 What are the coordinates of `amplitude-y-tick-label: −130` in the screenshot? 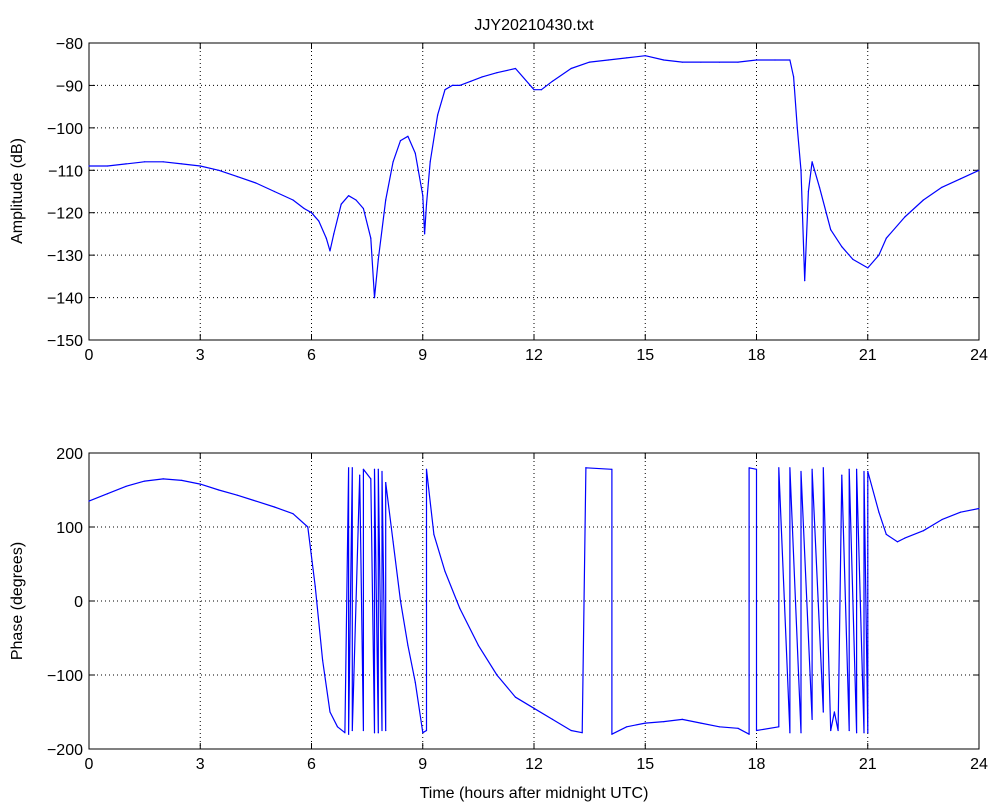 It's located at (65, 256).